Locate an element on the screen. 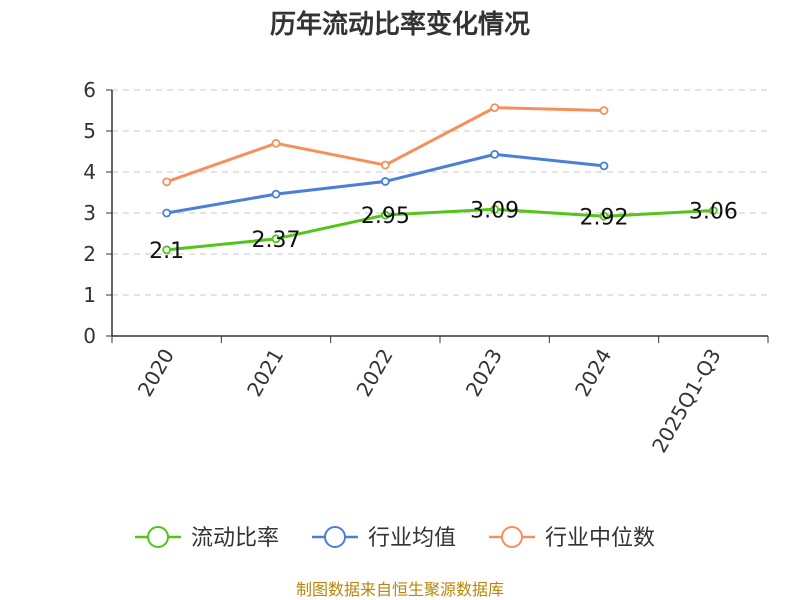 This screenshot has width=800, height=600. tick-label-y: 0 is located at coordinates (89, 336).